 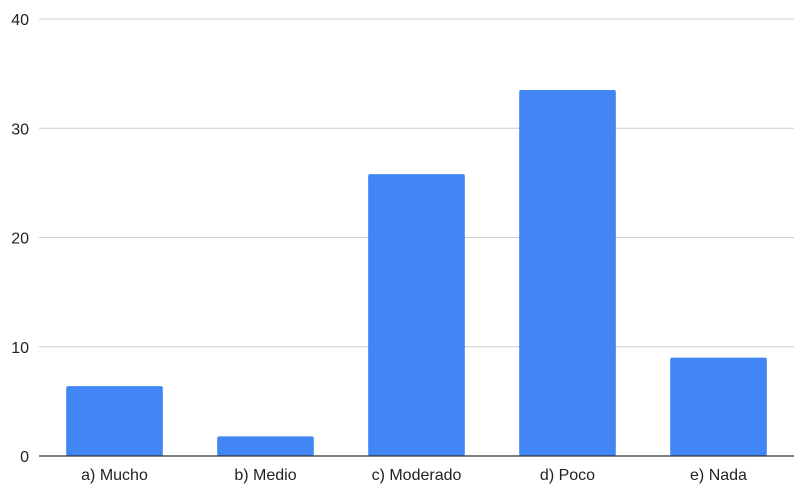 I want to click on x-category-label: d) Poco, so click(x=567, y=475).